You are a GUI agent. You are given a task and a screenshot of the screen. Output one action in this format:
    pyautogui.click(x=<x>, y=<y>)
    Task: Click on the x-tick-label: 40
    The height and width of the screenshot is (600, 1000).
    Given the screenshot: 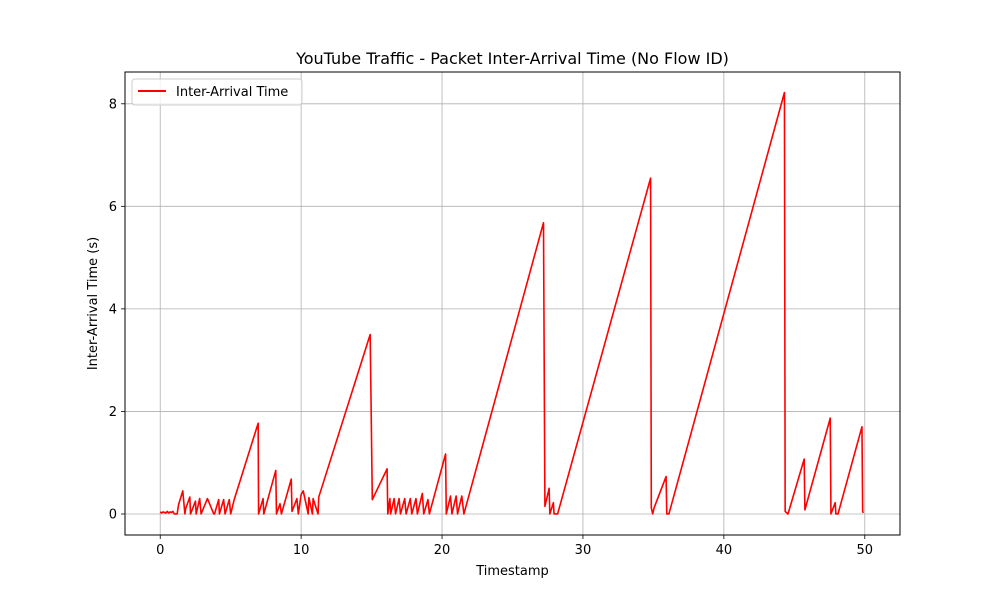 What is the action you would take?
    pyautogui.click(x=724, y=550)
    